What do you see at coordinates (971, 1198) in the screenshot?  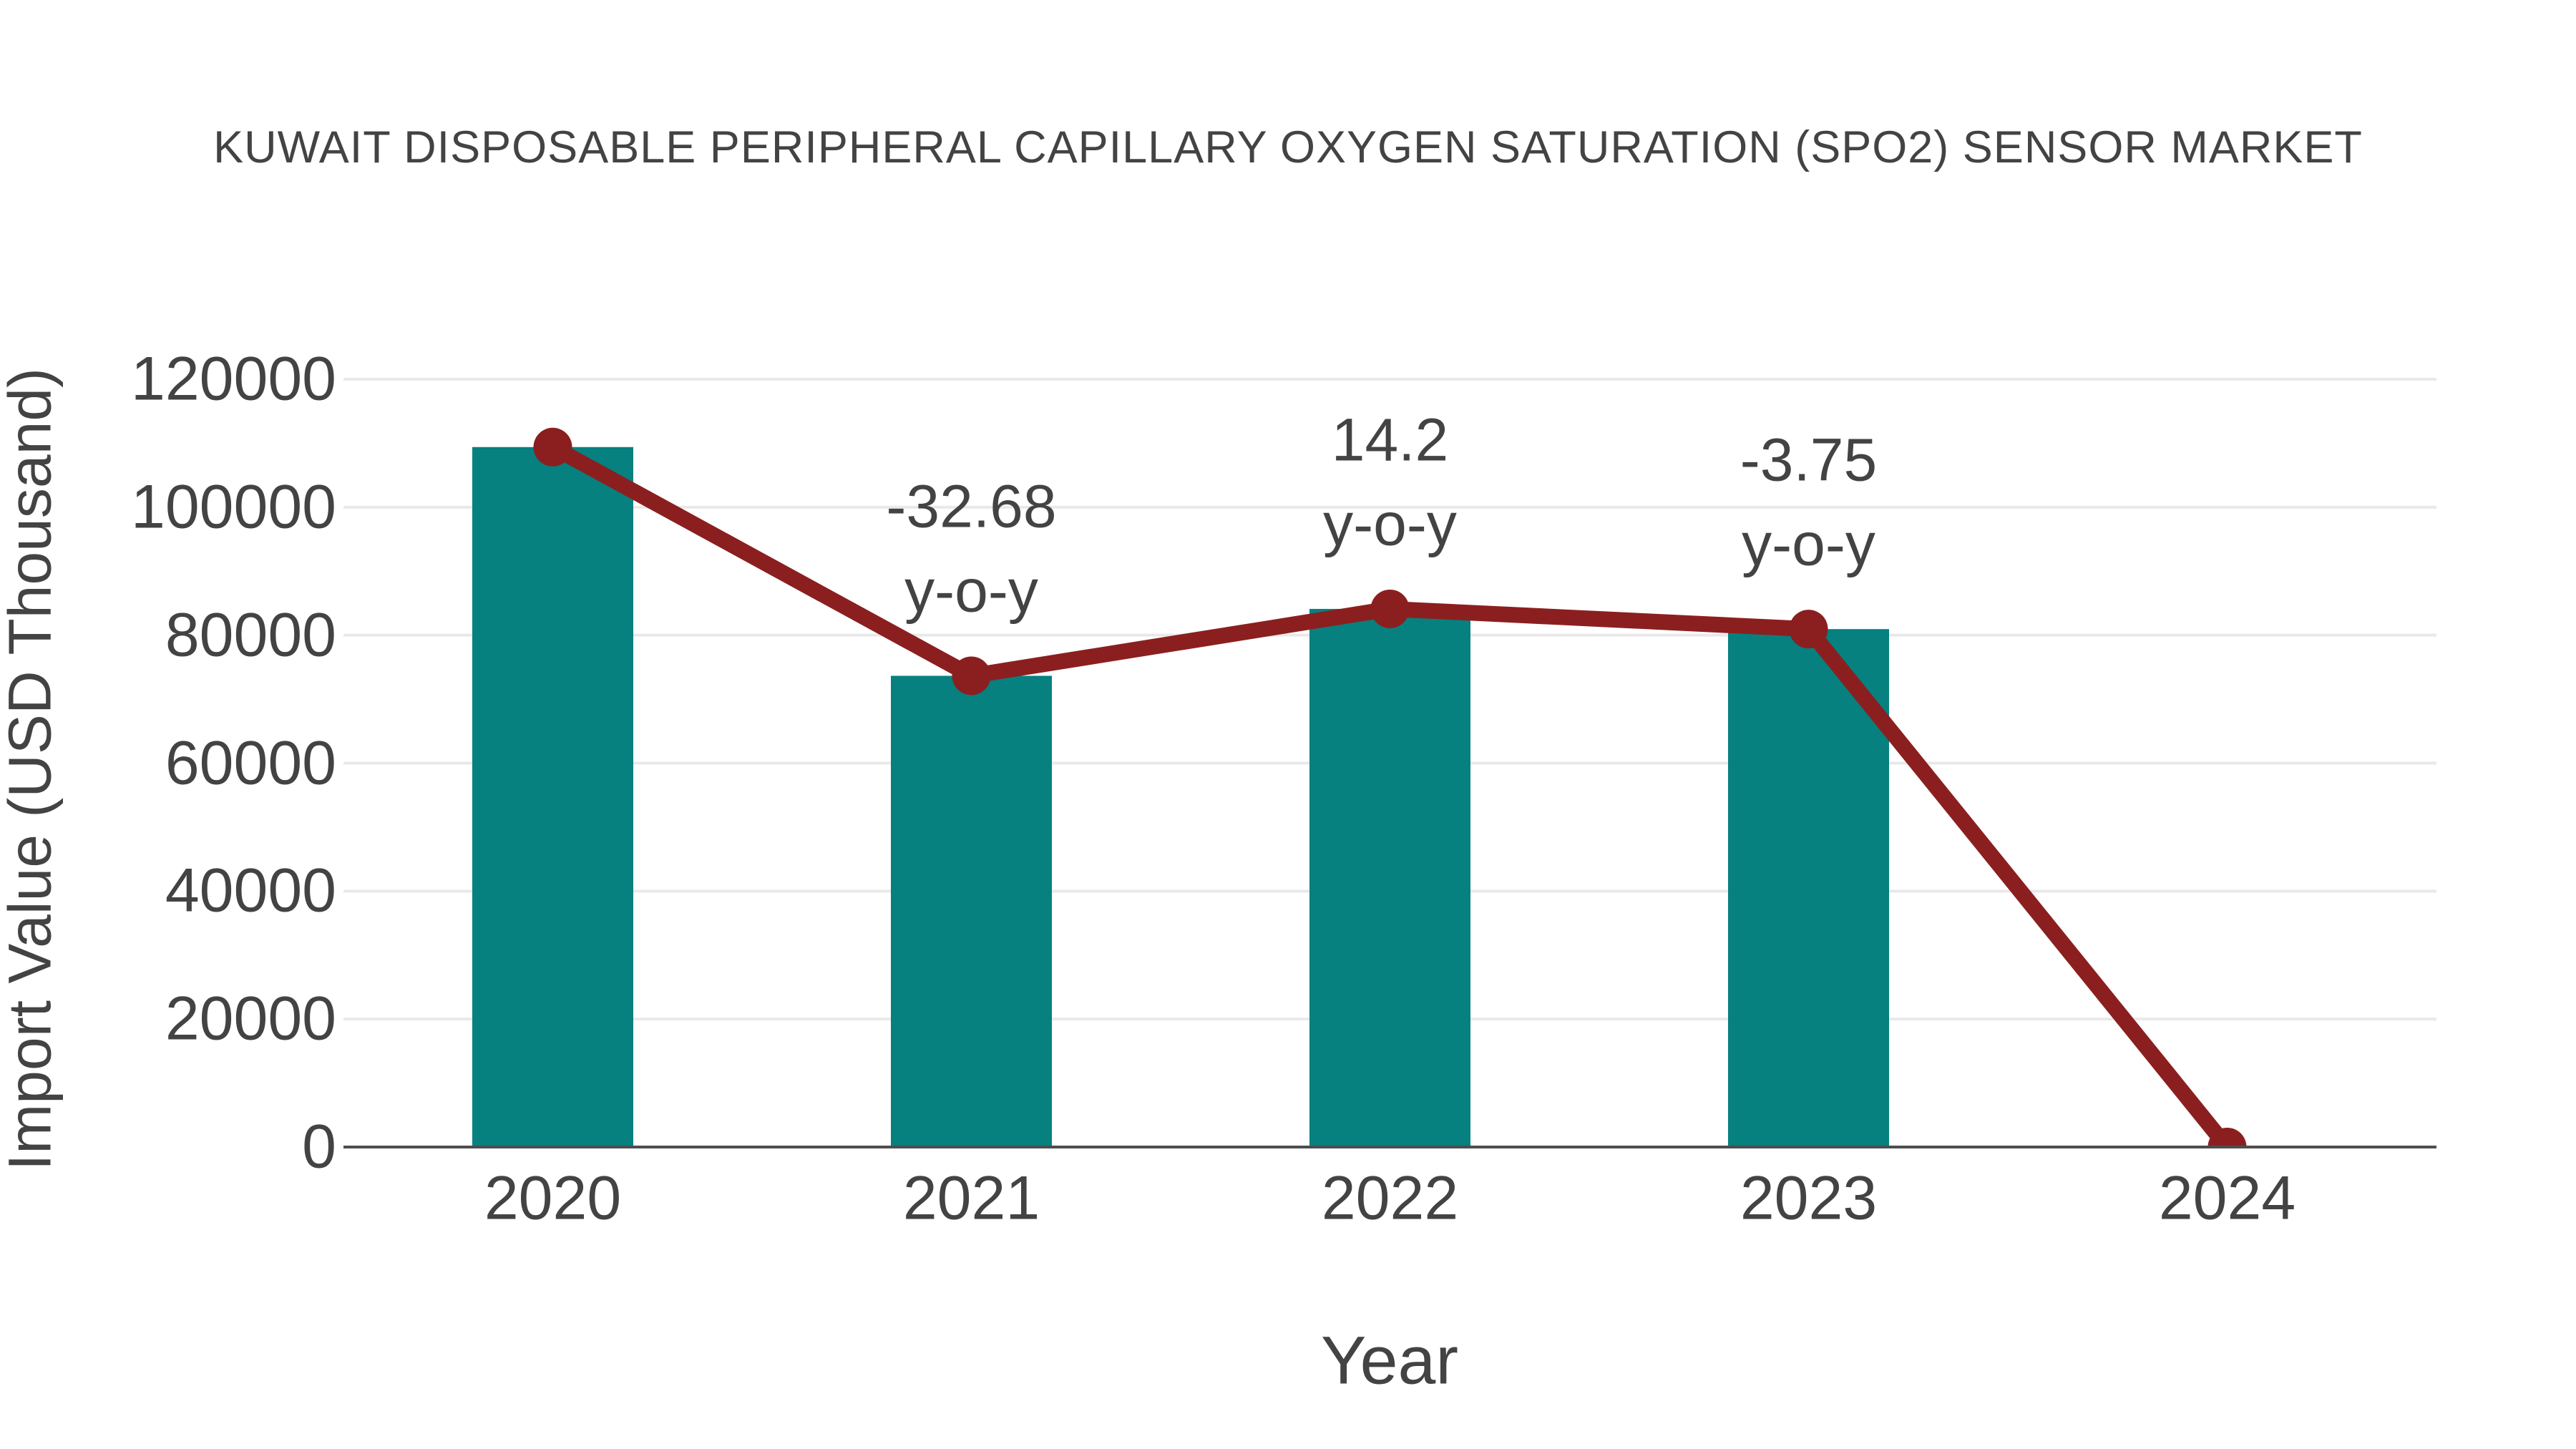 I see `x-tick-label-2021: 2021` at bounding box center [971, 1198].